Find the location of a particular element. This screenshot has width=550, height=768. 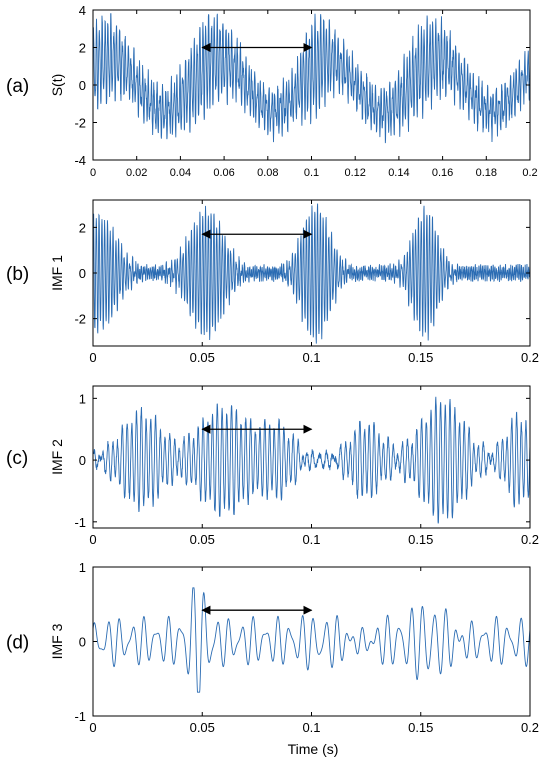

x-tick-label-0-9: 0.18 is located at coordinates (486, 173).